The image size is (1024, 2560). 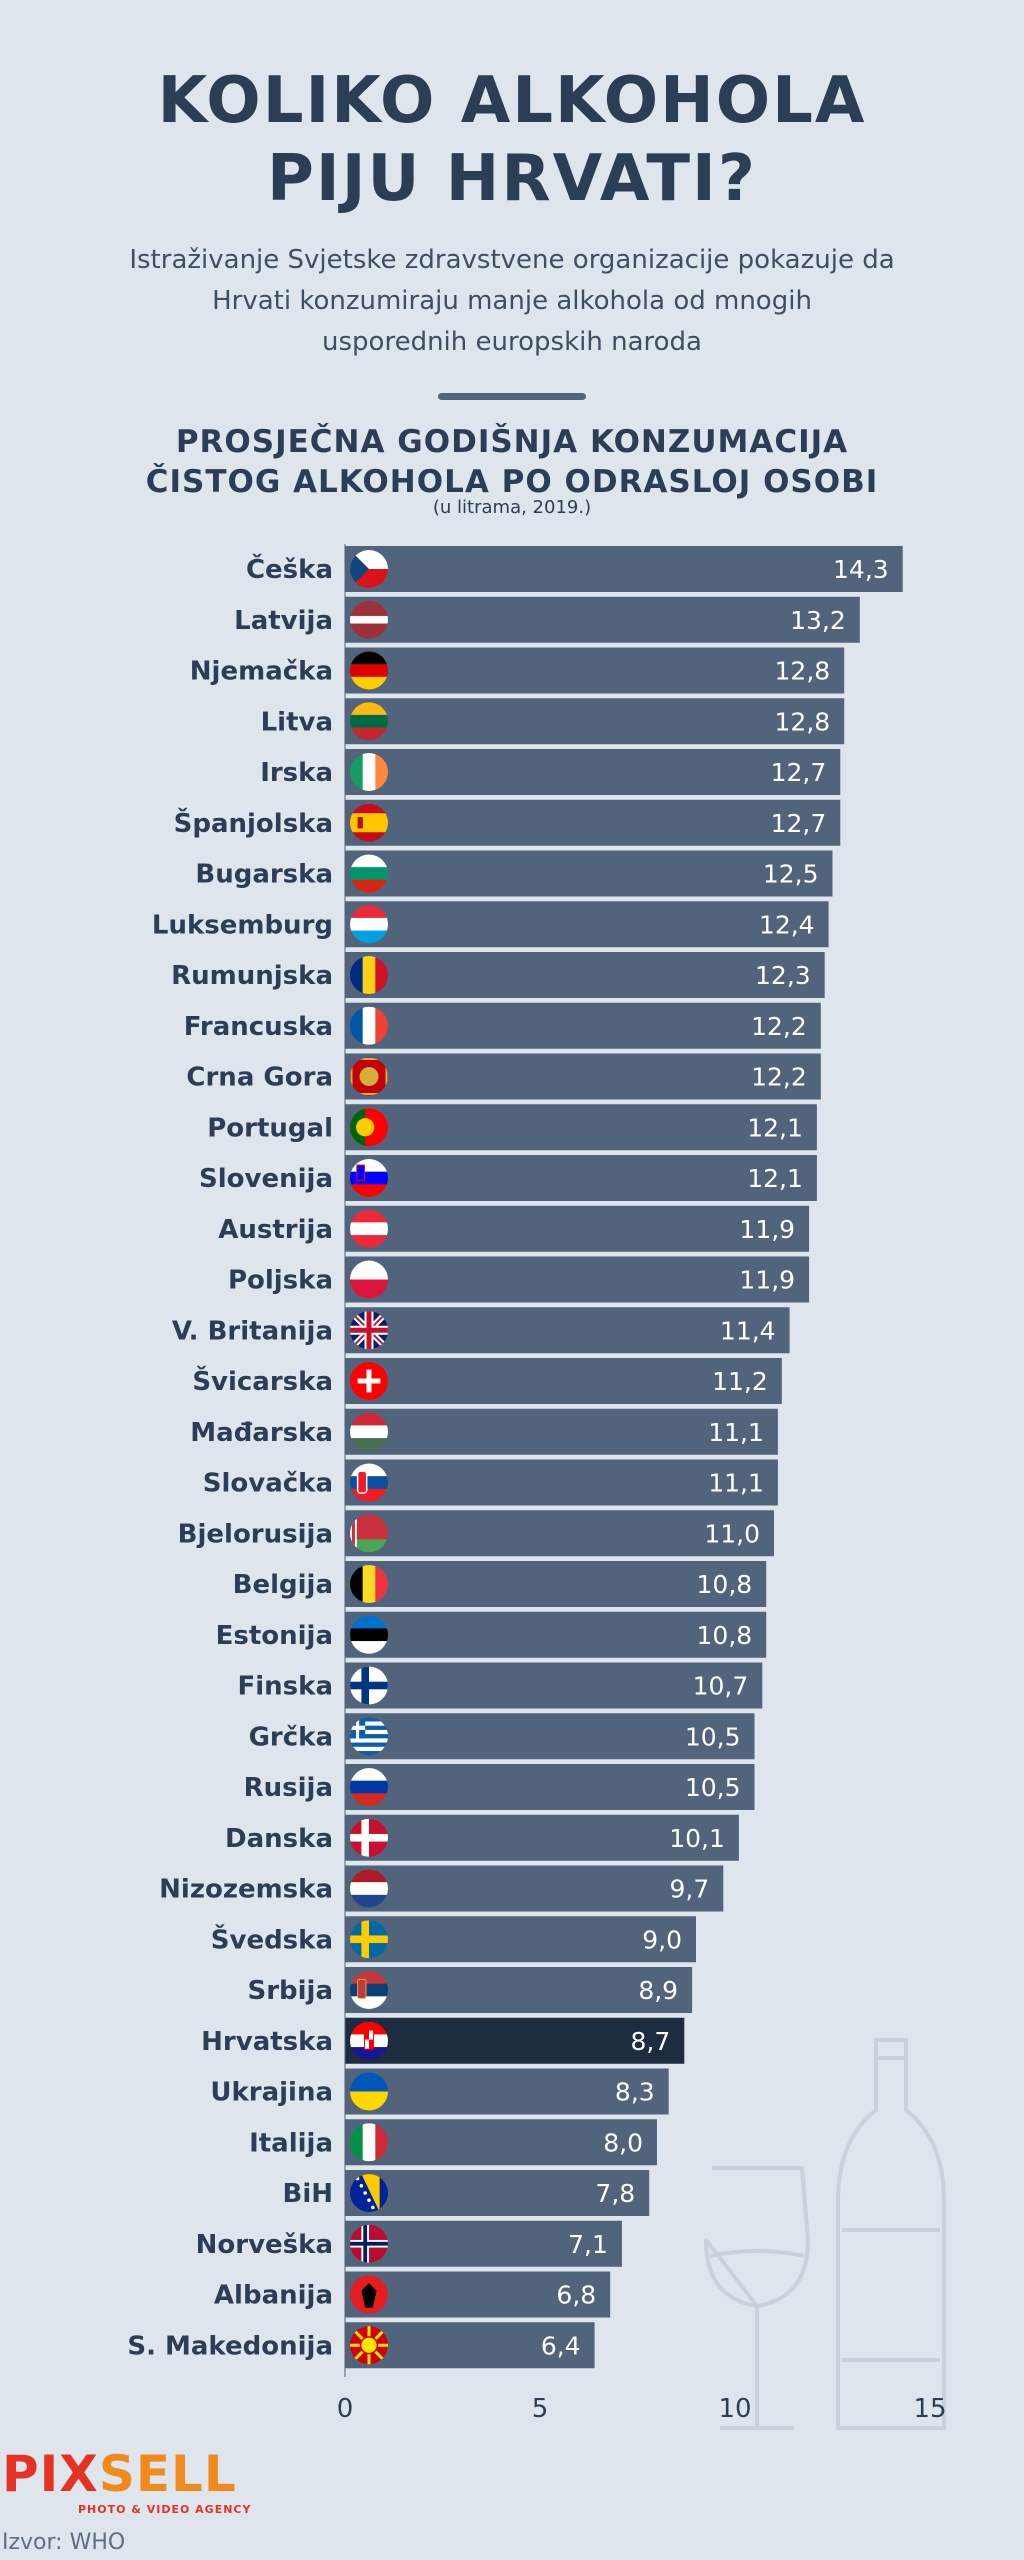 What do you see at coordinates (291, 1737) in the screenshot?
I see `category-label: Grčka` at bounding box center [291, 1737].